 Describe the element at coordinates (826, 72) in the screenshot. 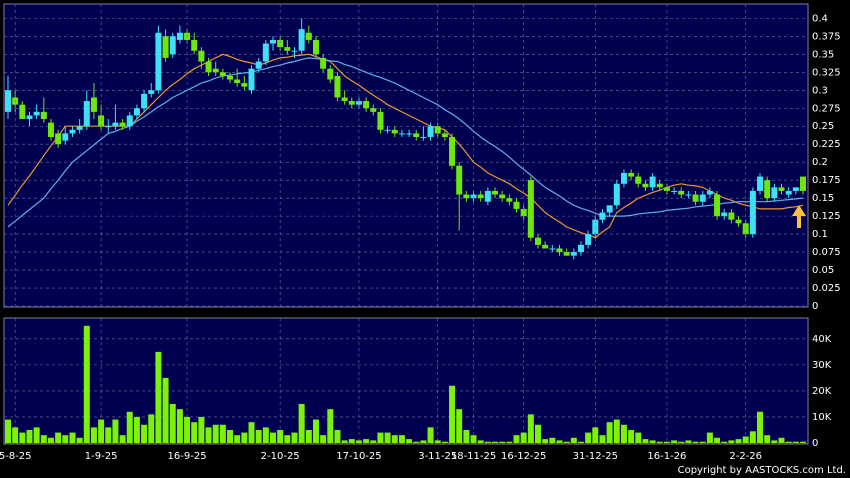

I see `y-tick-label: 0.325` at that location.